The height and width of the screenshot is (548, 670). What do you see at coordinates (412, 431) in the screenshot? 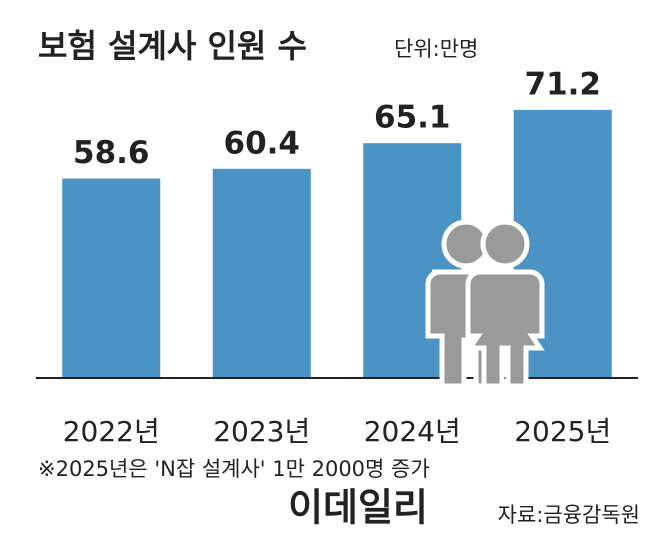
I see `x-tick-label: 2024년` at bounding box center [412, 431].